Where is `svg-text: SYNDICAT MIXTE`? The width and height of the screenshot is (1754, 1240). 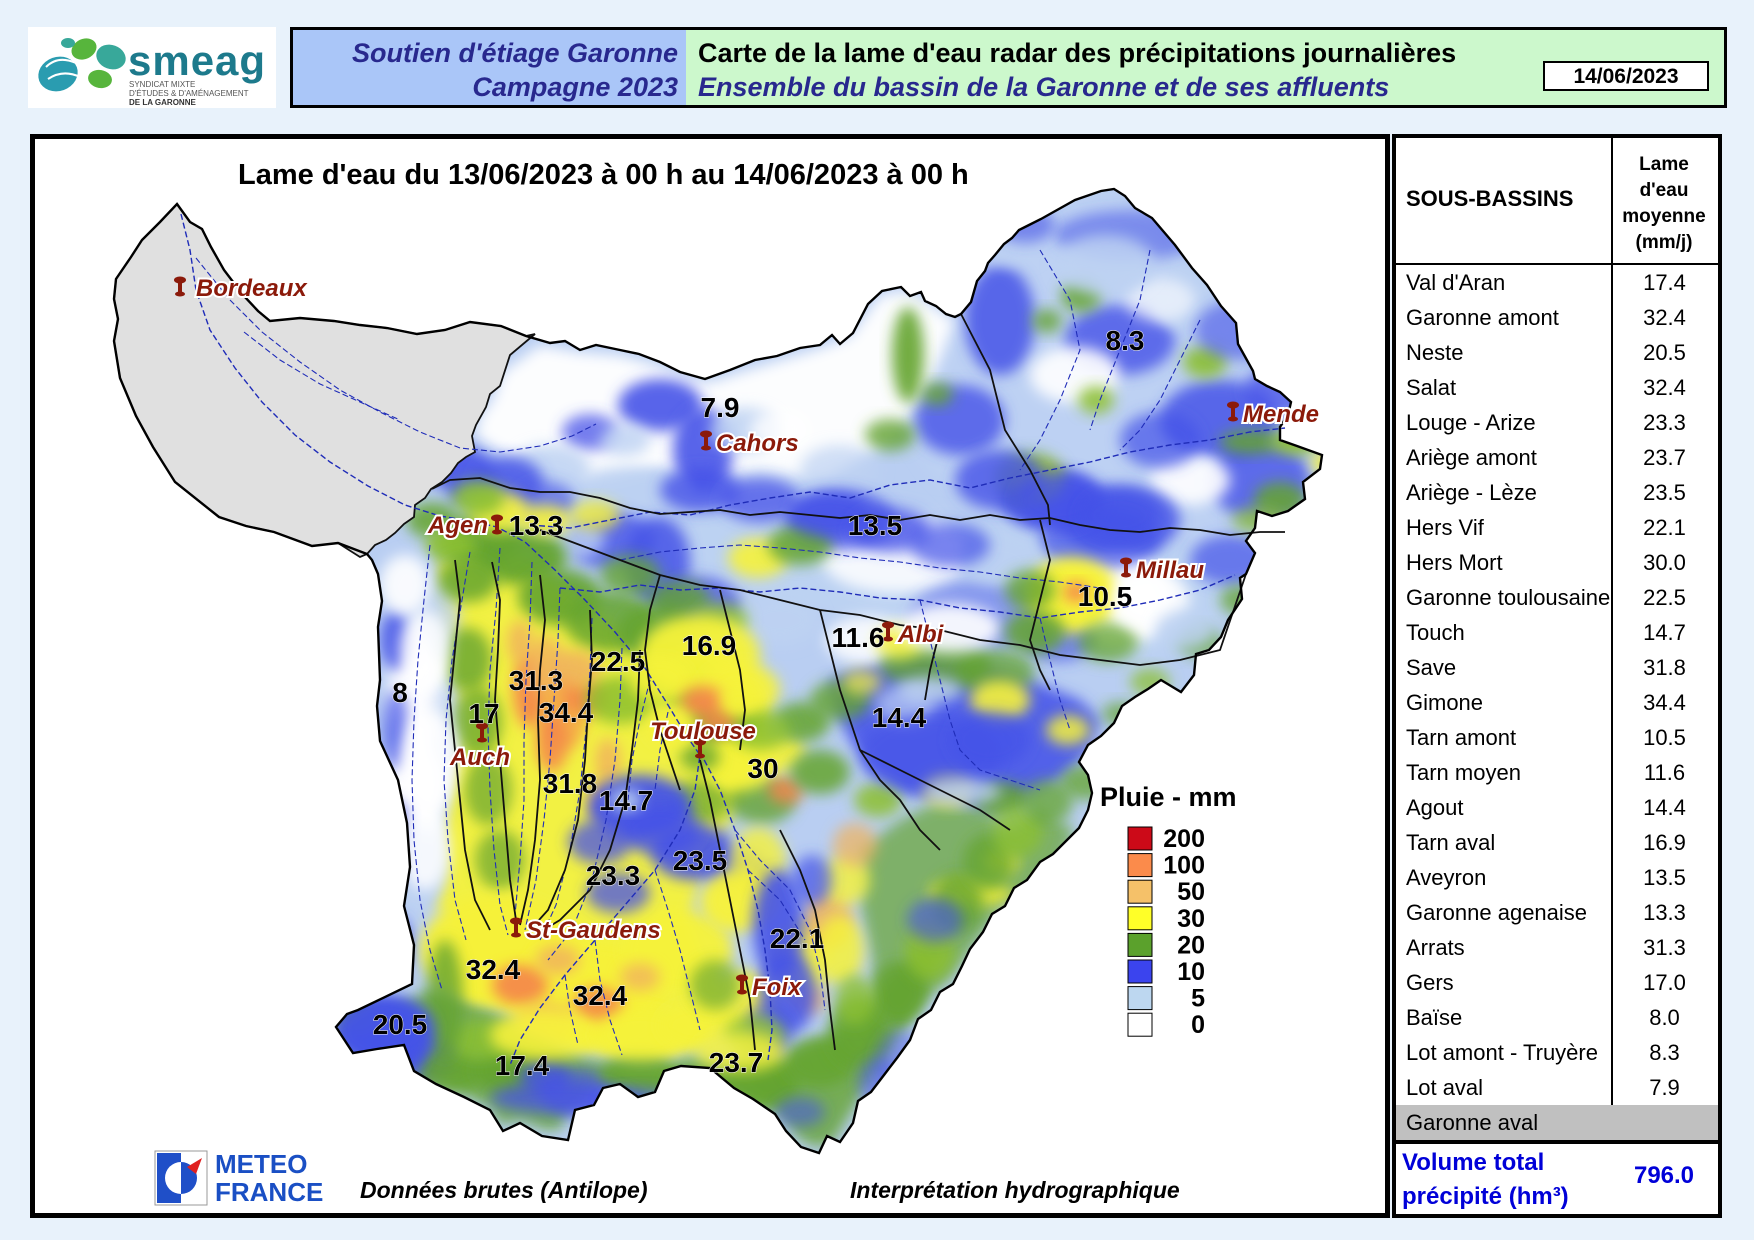 svg-text: SYNDICAT MIXTE is located at coordinates (162, 84).